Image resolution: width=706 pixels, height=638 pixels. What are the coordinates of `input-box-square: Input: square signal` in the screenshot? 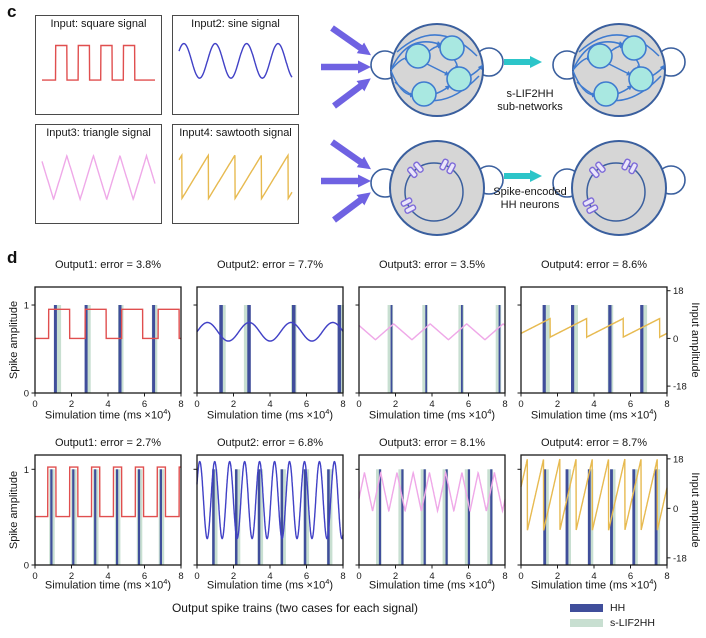 It's located at (98, 65).